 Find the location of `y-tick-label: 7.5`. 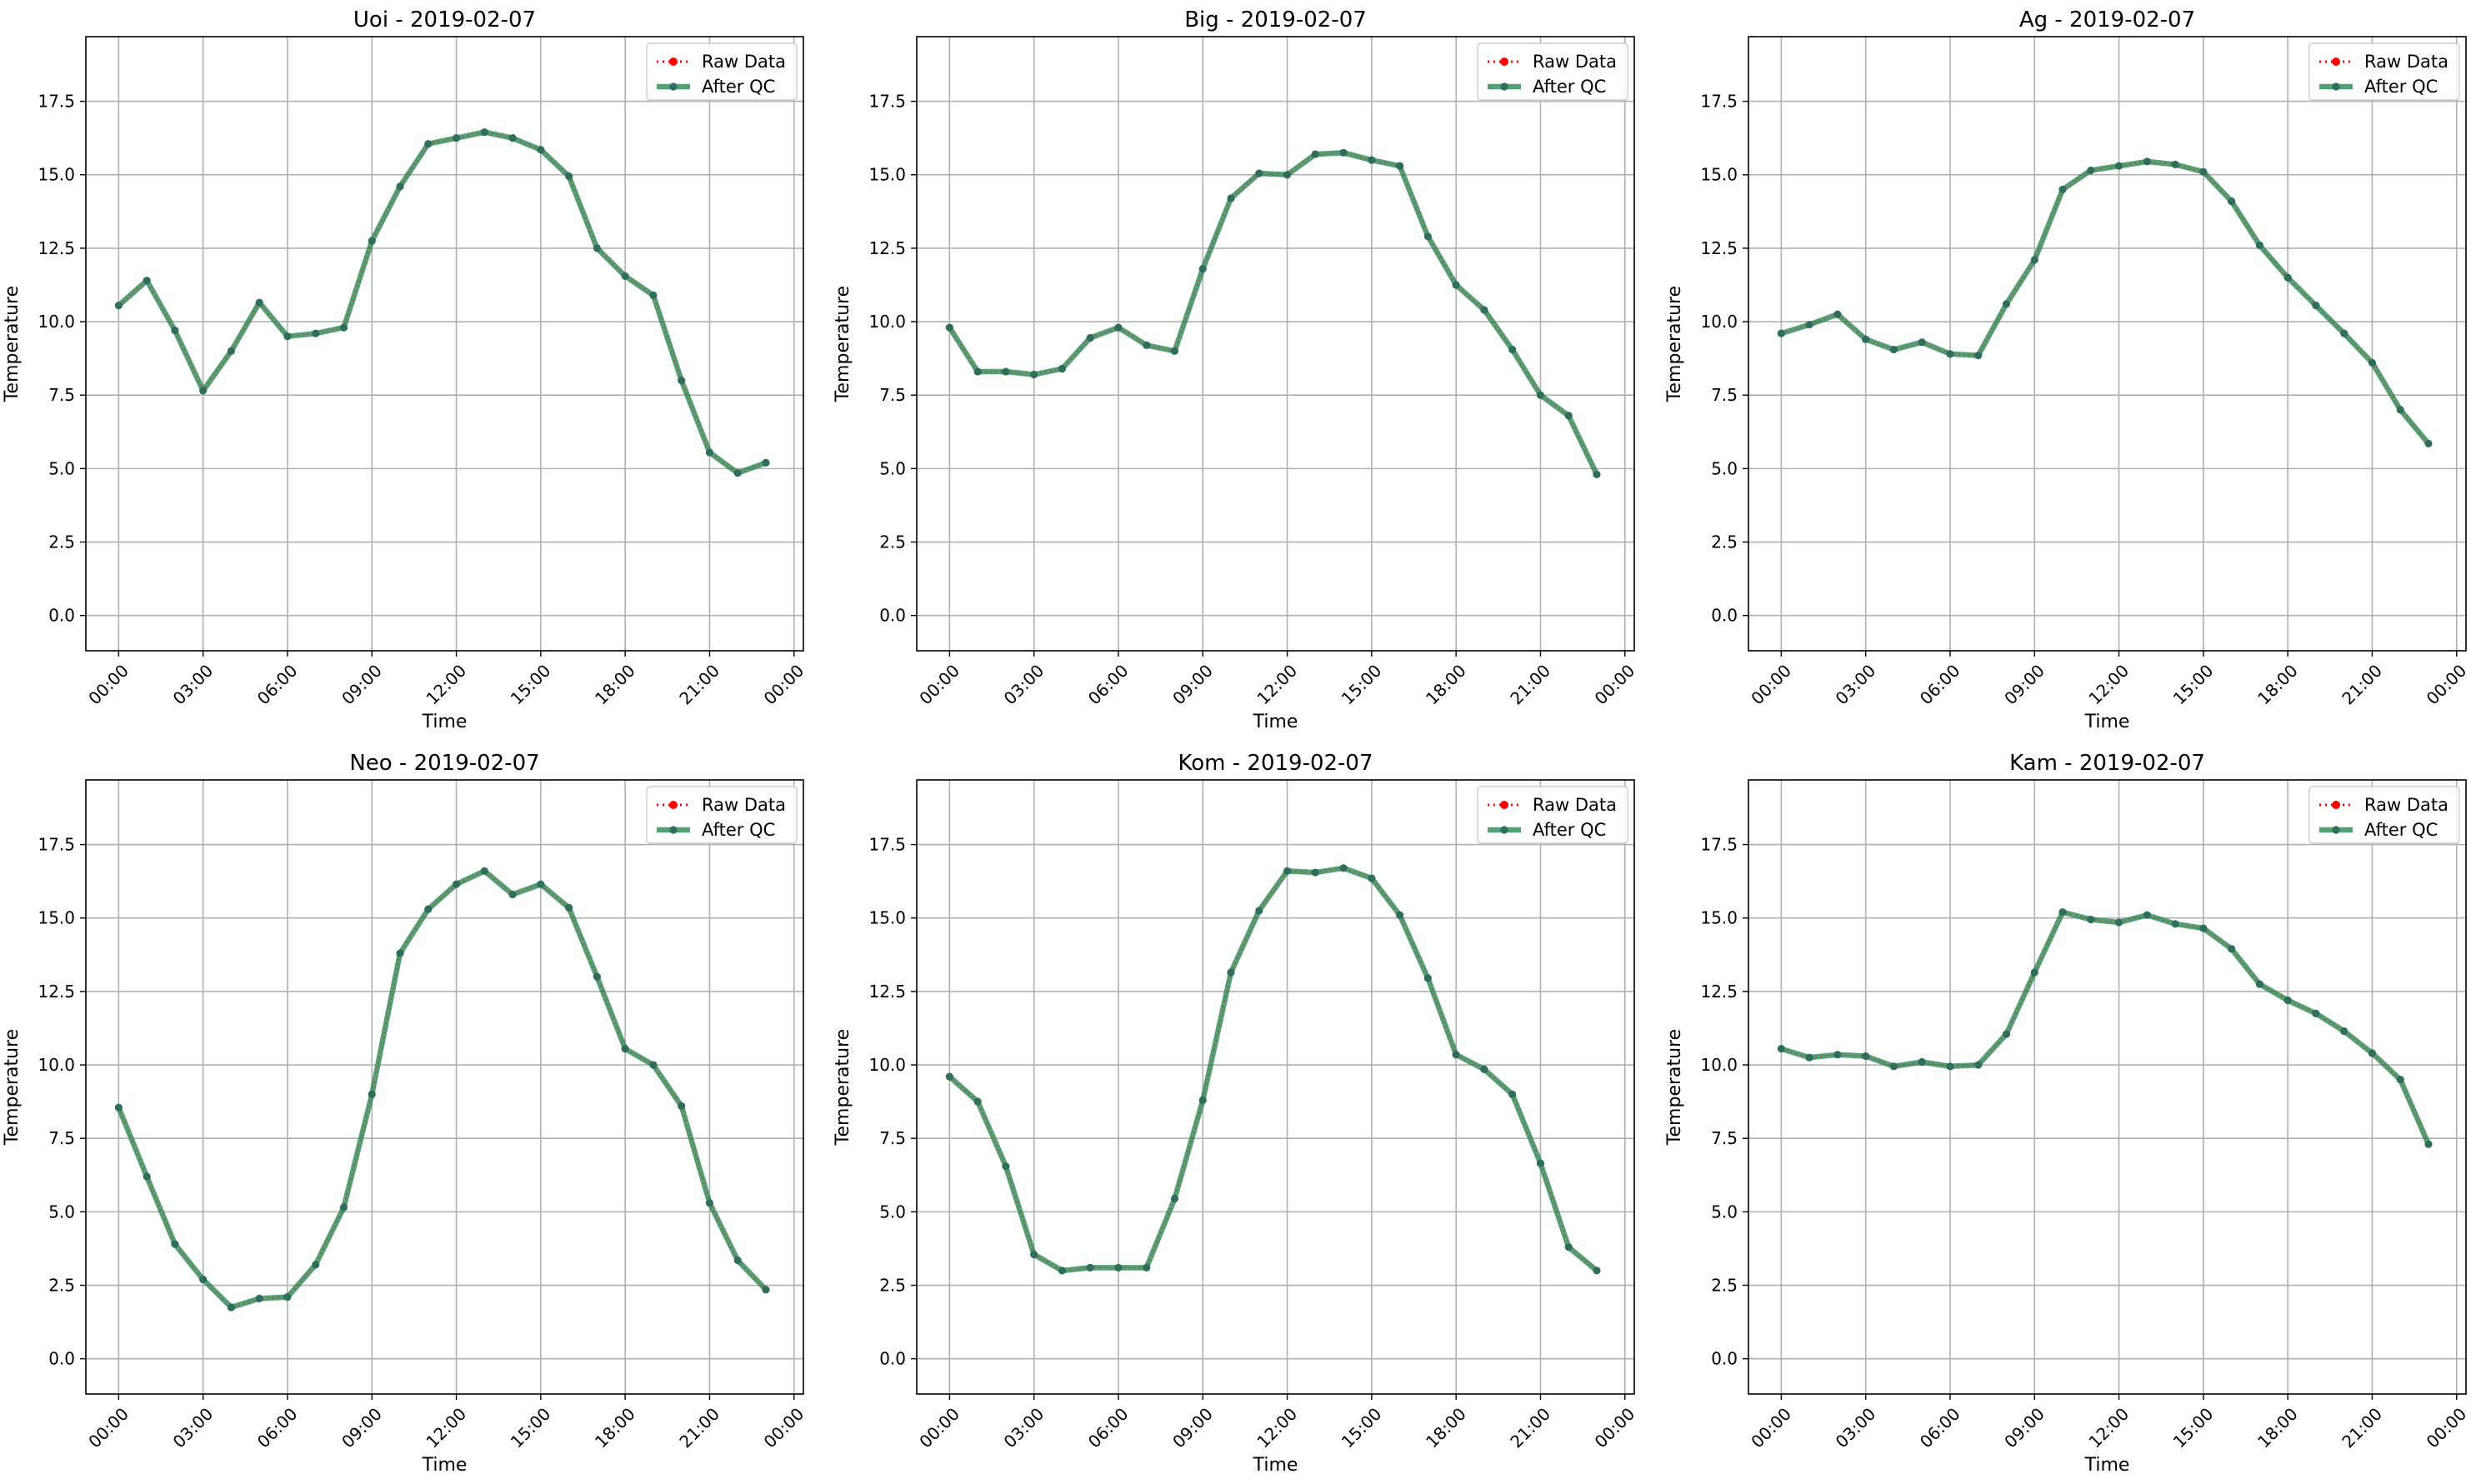

y-tick-label: 7.5 is located at coordinates (61, 1138).